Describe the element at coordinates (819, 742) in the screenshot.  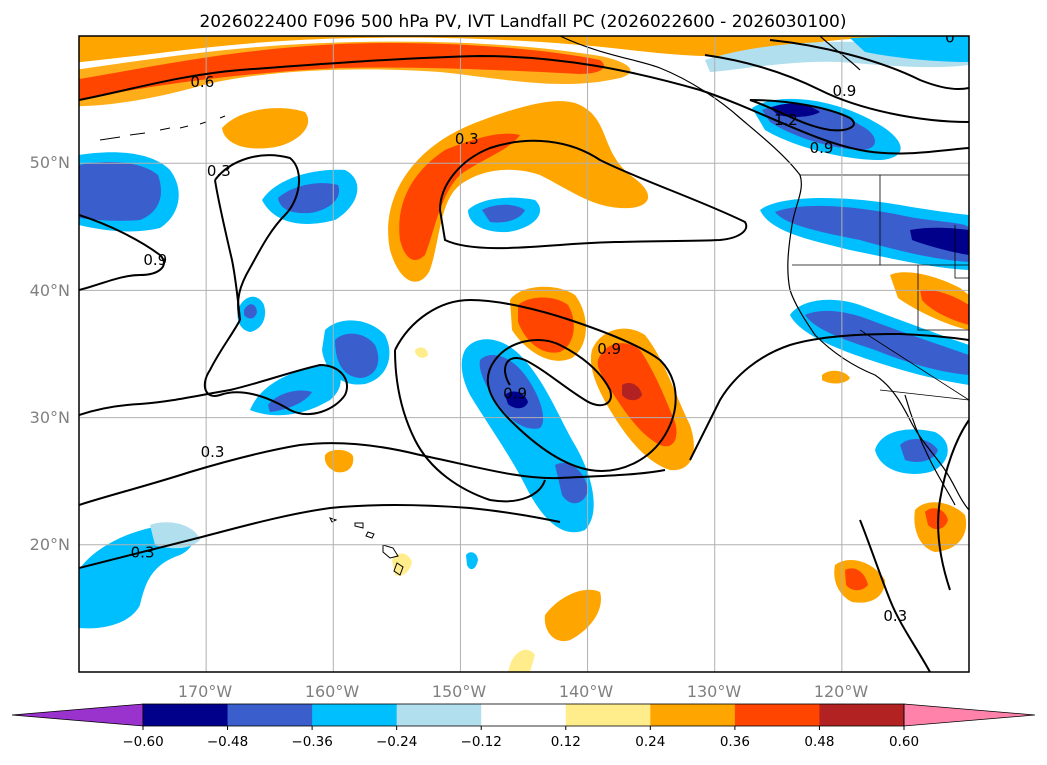
I see `colorbar-tick-label: 0.48` at that location.